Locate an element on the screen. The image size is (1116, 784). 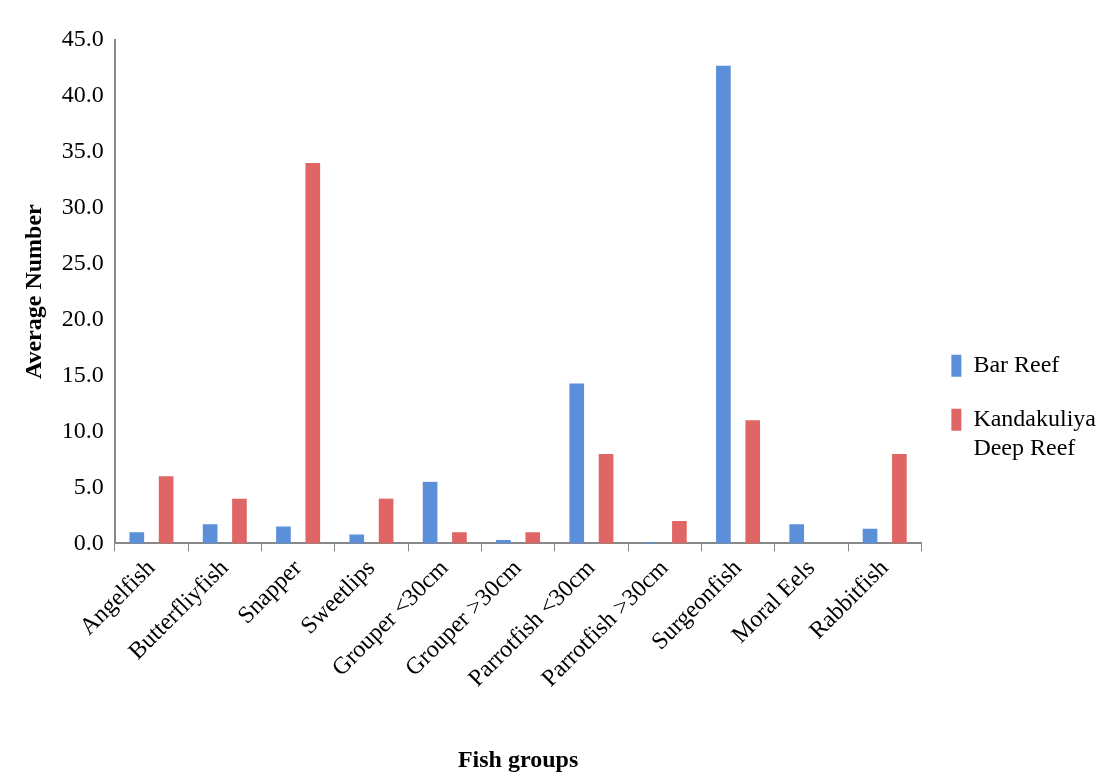
y-tick-label: 25.0 is located at coordinates (82, 262).